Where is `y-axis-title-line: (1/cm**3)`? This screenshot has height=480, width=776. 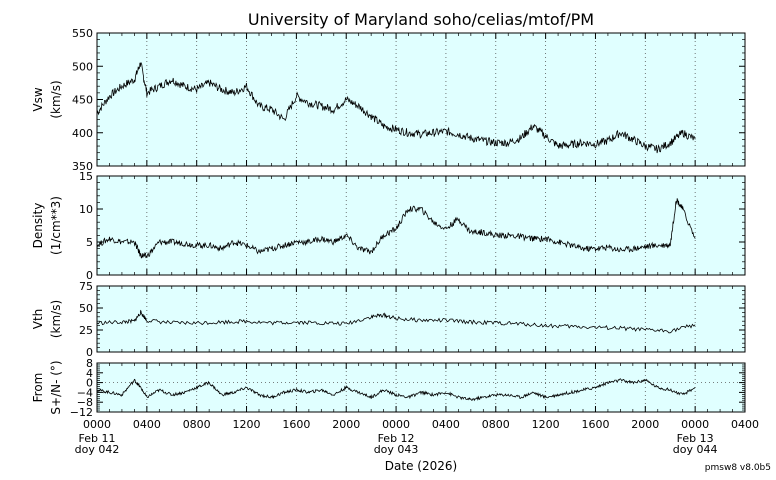
y-axis-title-line: (1/cm**3) is located at coordinates (56, 225).